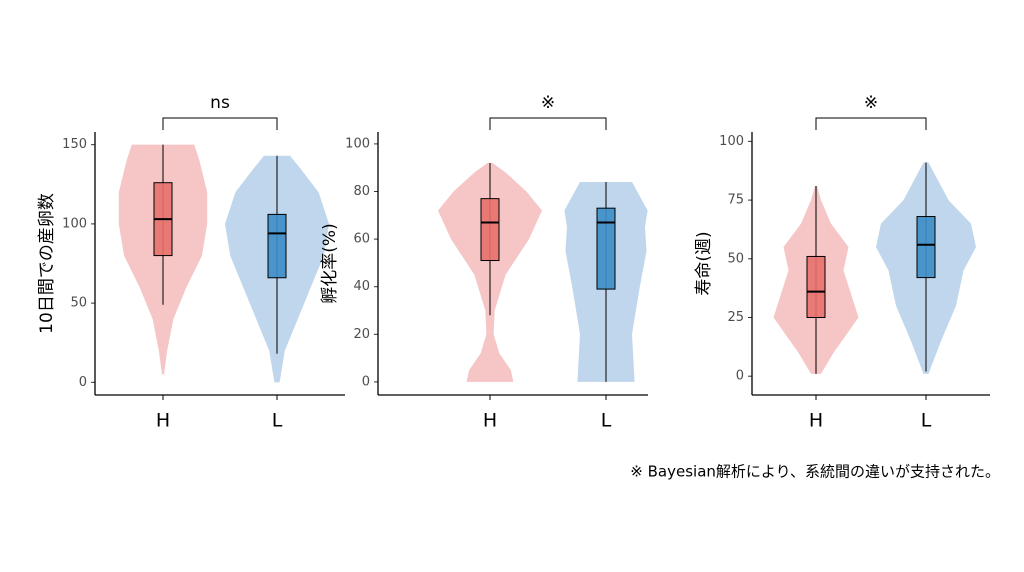 The image size is (1024, 572). Describe the element at coordinates (220, 103) in the screenshot. I see `significance-label: ns` at that location.